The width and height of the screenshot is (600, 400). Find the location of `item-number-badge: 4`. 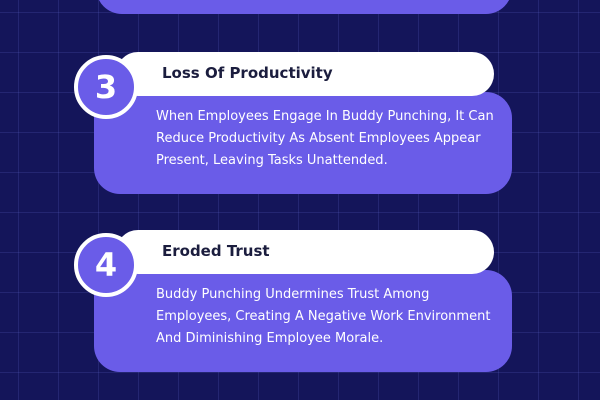

item-number-badge: 4 is located at coordinates (106, 265).